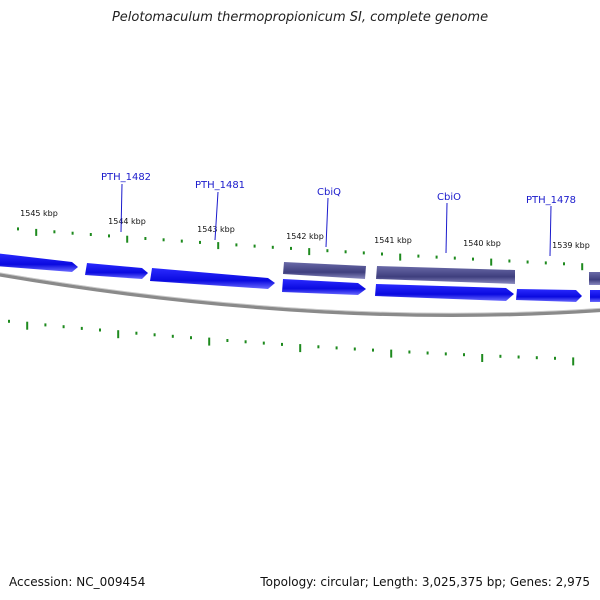 The width and height of the screenshot is (600, 600). I want to click on kbp-label: 1542 kbp, so click(305, 236).